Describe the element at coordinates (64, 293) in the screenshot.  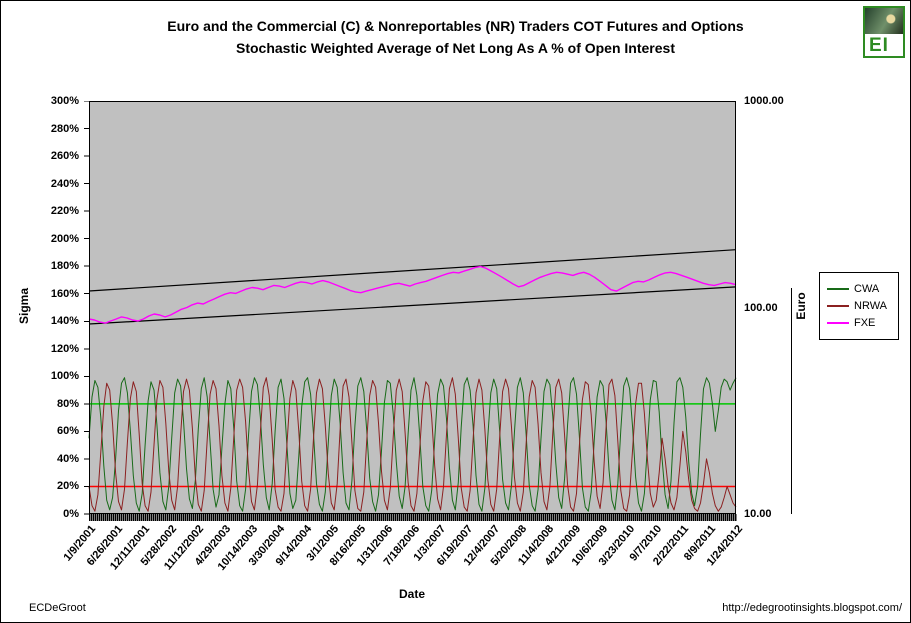
I see `y-axis-tick-label: 160%` at that location.